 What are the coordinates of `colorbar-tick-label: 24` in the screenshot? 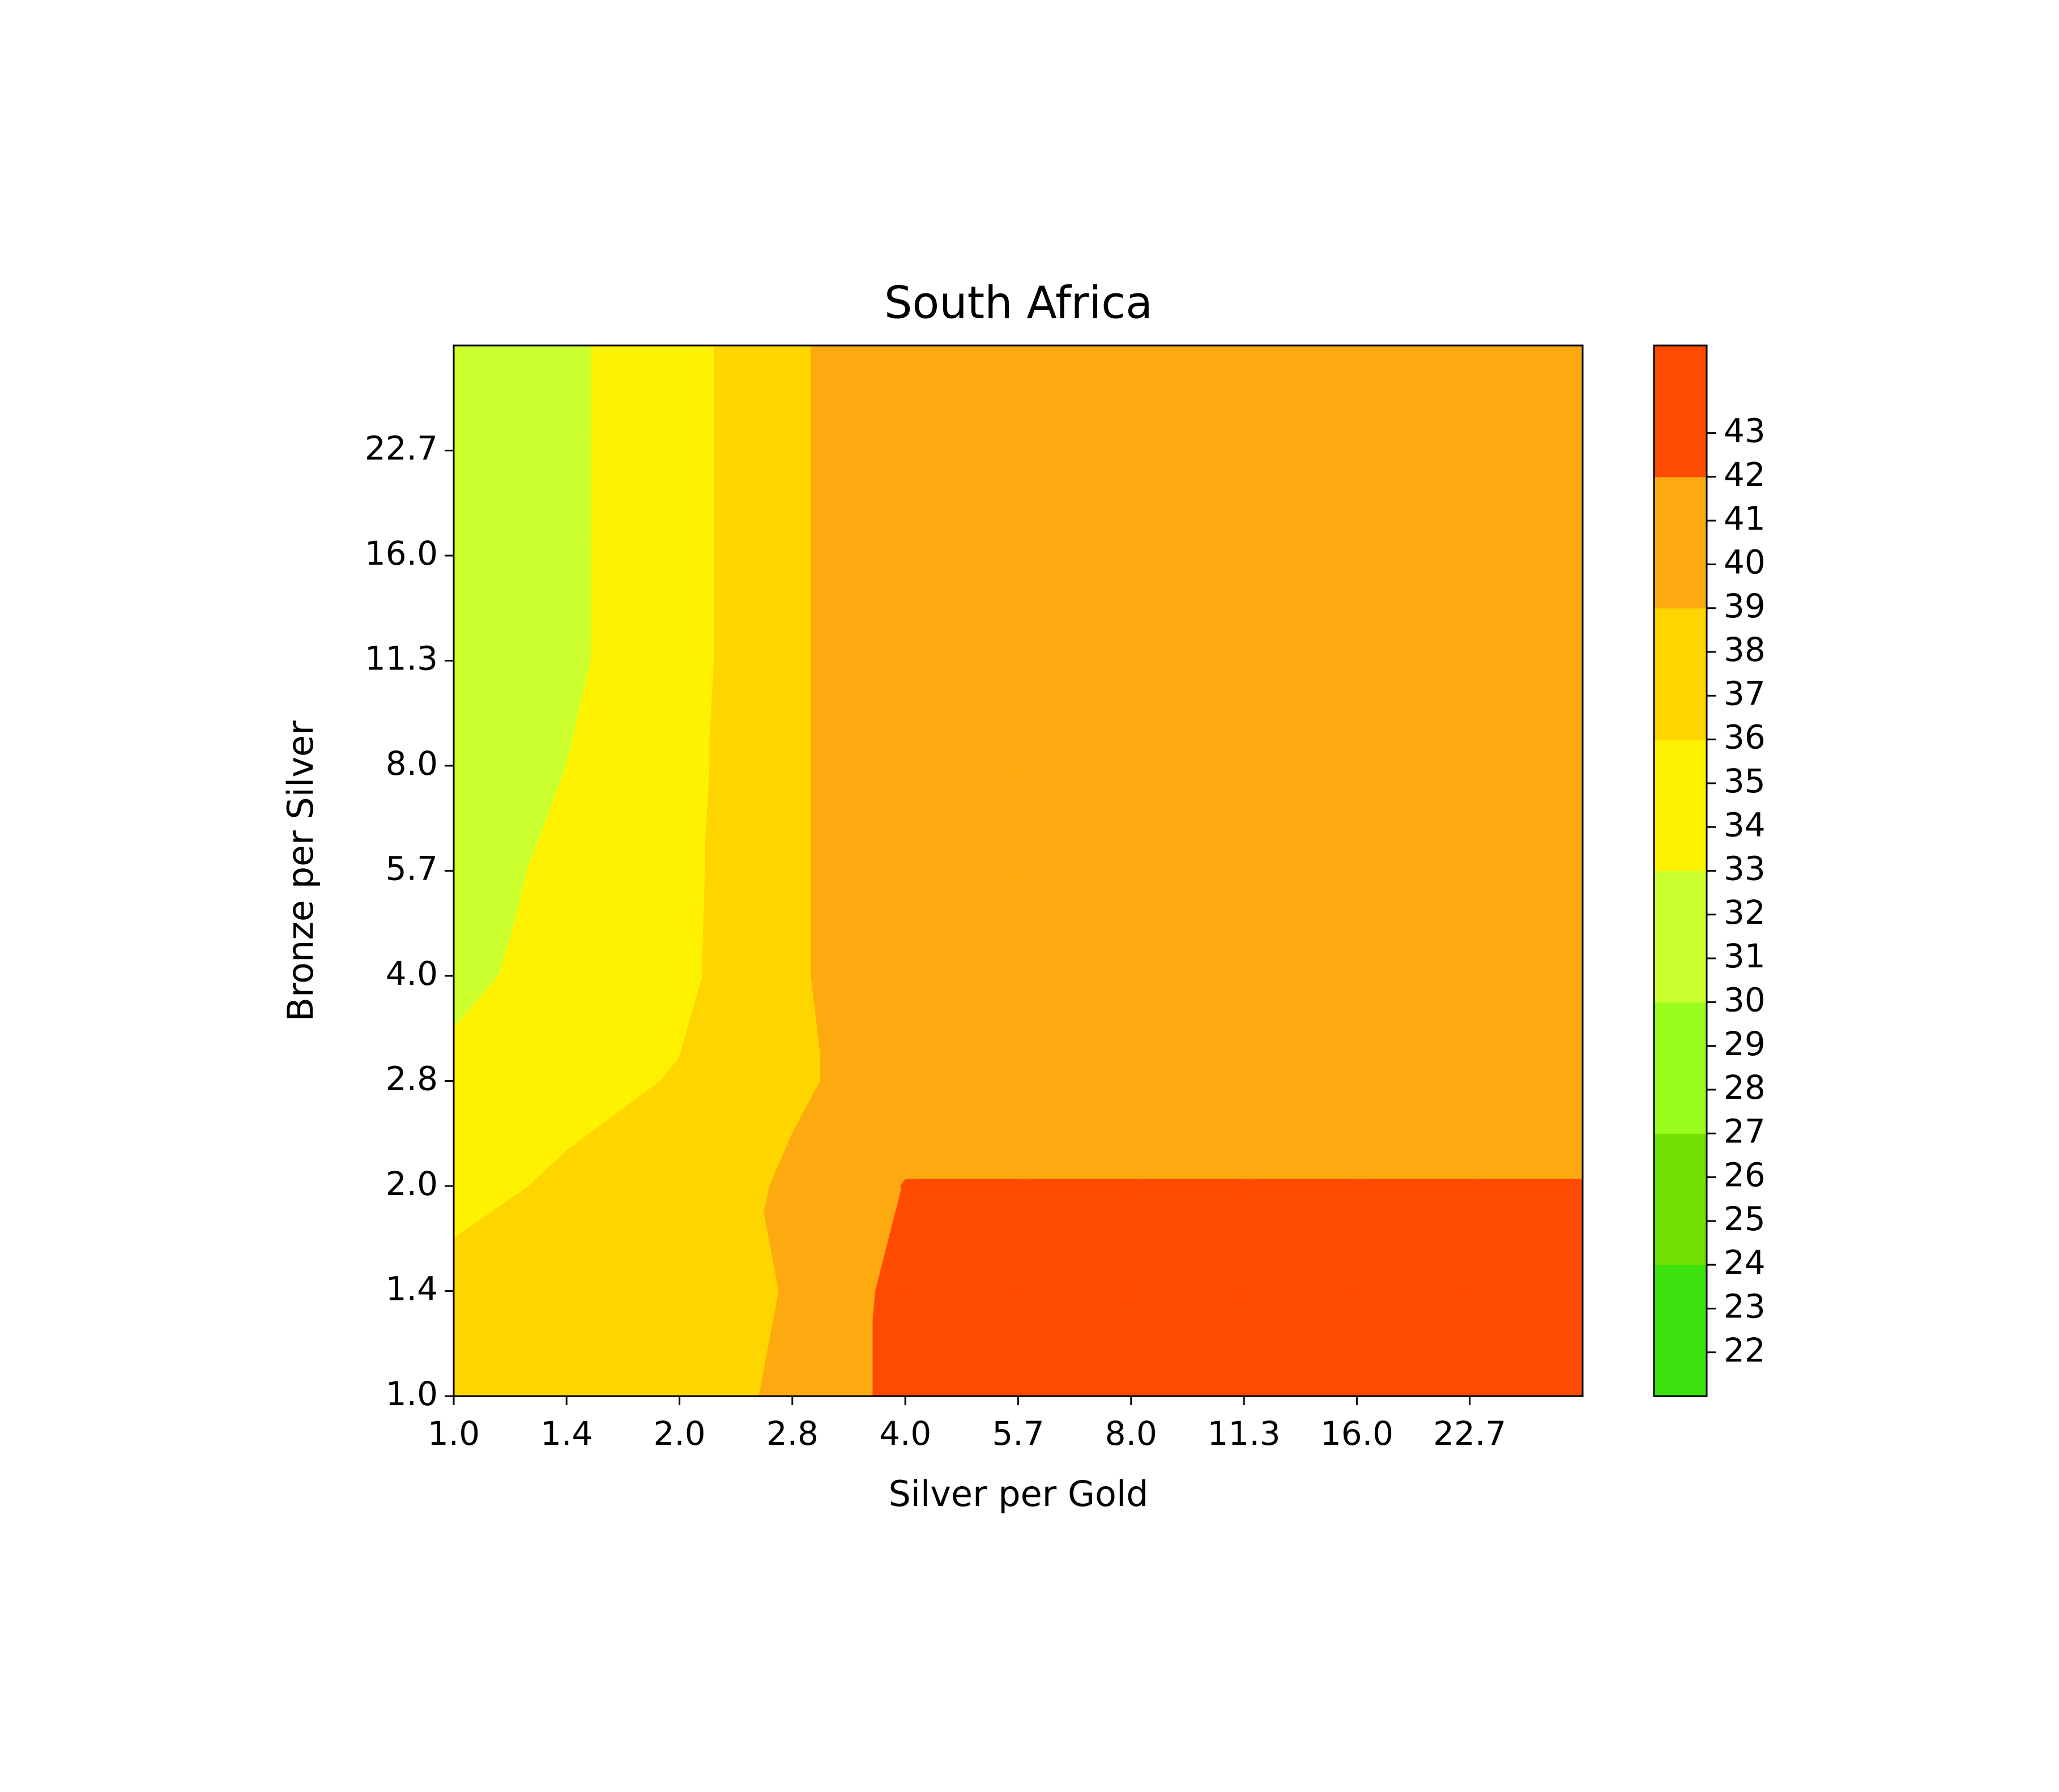 It's located at (1745, 1262).